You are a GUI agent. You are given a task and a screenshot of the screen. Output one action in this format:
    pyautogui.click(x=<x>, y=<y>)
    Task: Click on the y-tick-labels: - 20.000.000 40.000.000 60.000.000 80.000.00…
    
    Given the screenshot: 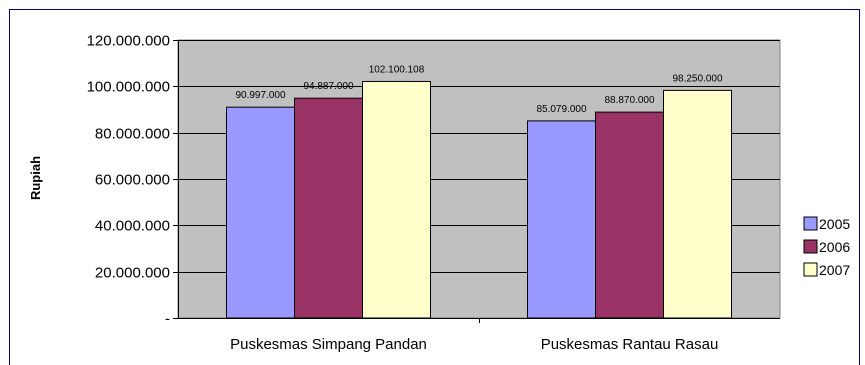 What is the action you would take?
    pyautogui.click(x=128, y=180)
    